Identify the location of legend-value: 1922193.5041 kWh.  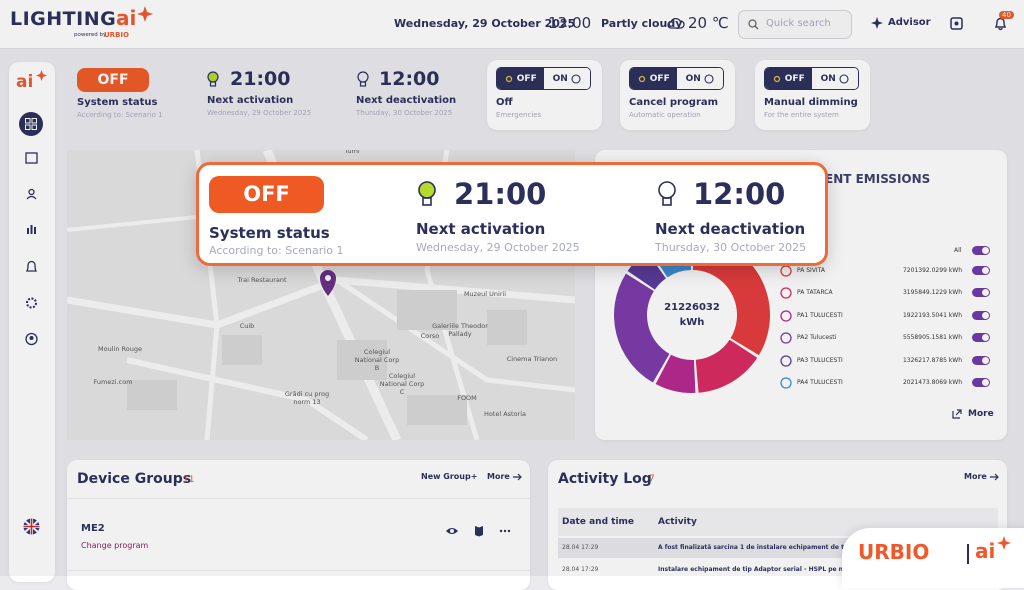
(932, 315).